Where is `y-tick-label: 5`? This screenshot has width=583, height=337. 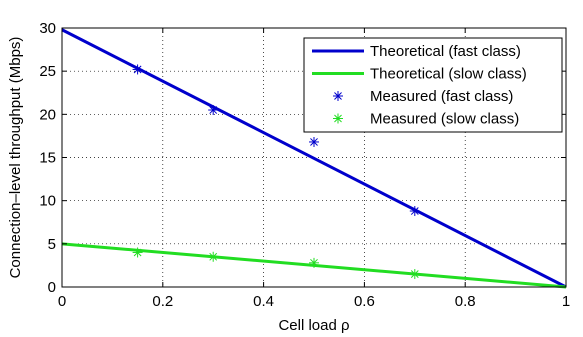 y-tick-label: 5 is located at coordinates (52, 244).